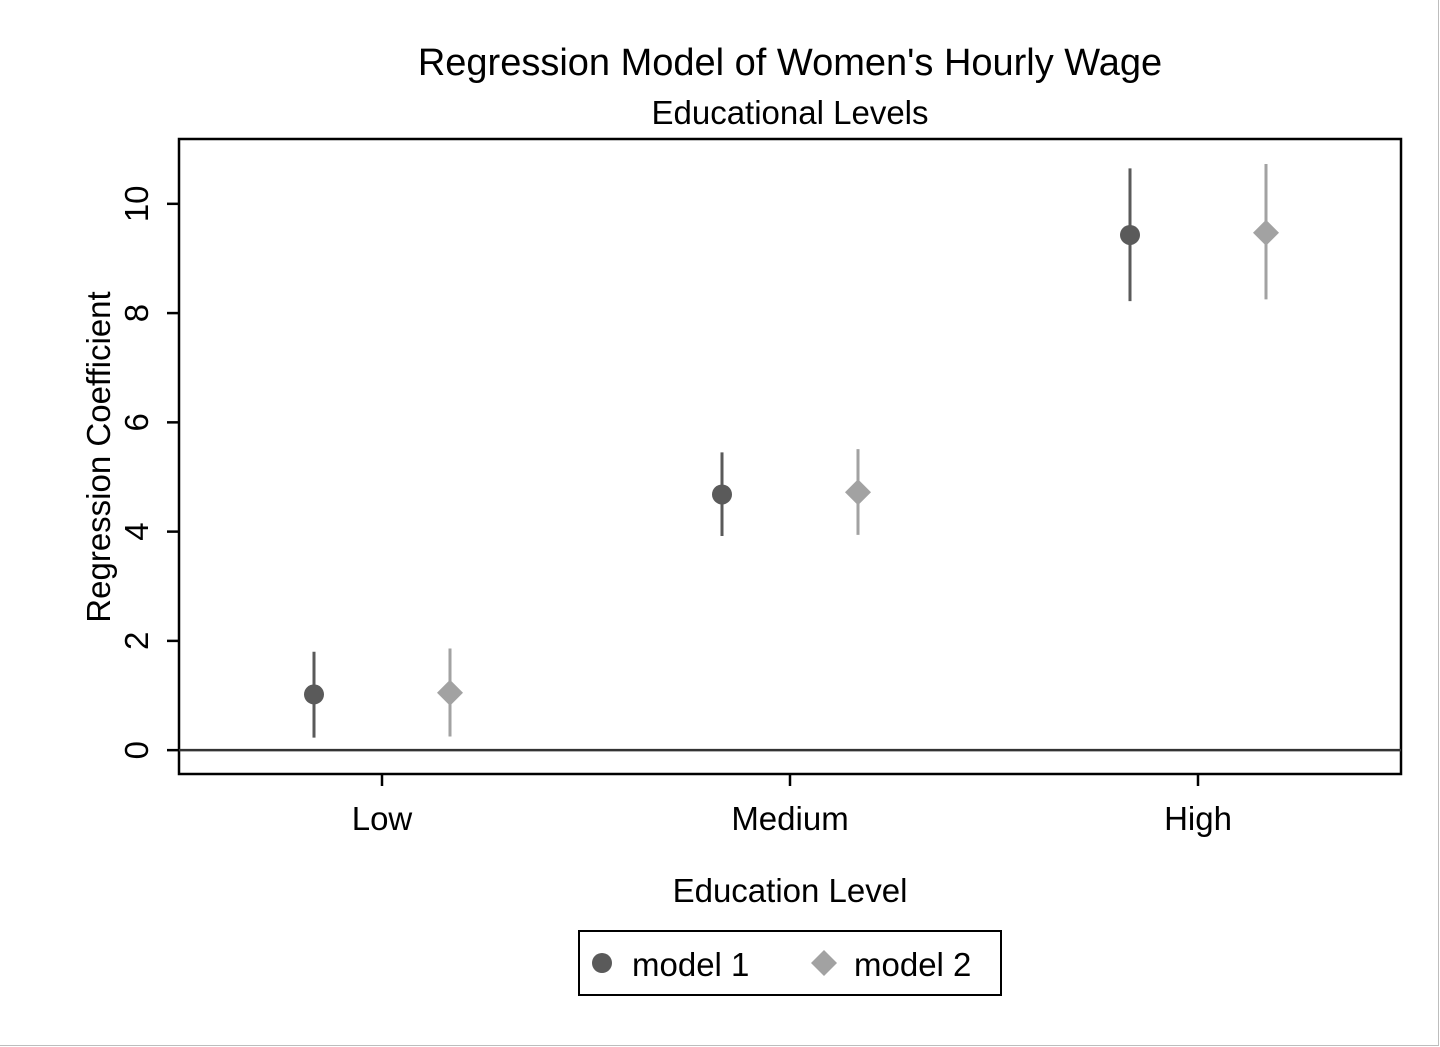  Describe the element at coordinates (789, 112) in the screenshot. I see `chart-subtitle: Educational Levels` at that location.